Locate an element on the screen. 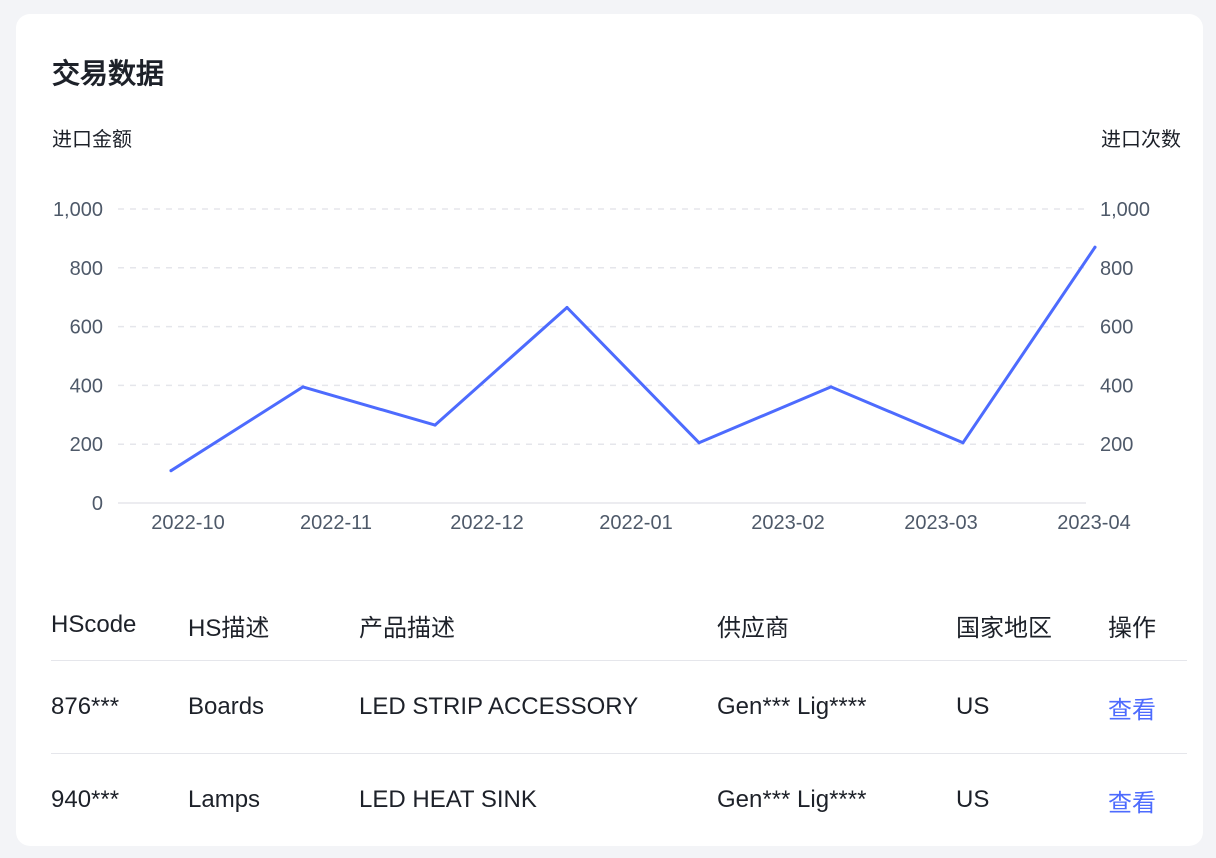  x-tick-label: 2023-03 is located at coordinates (940, 523).